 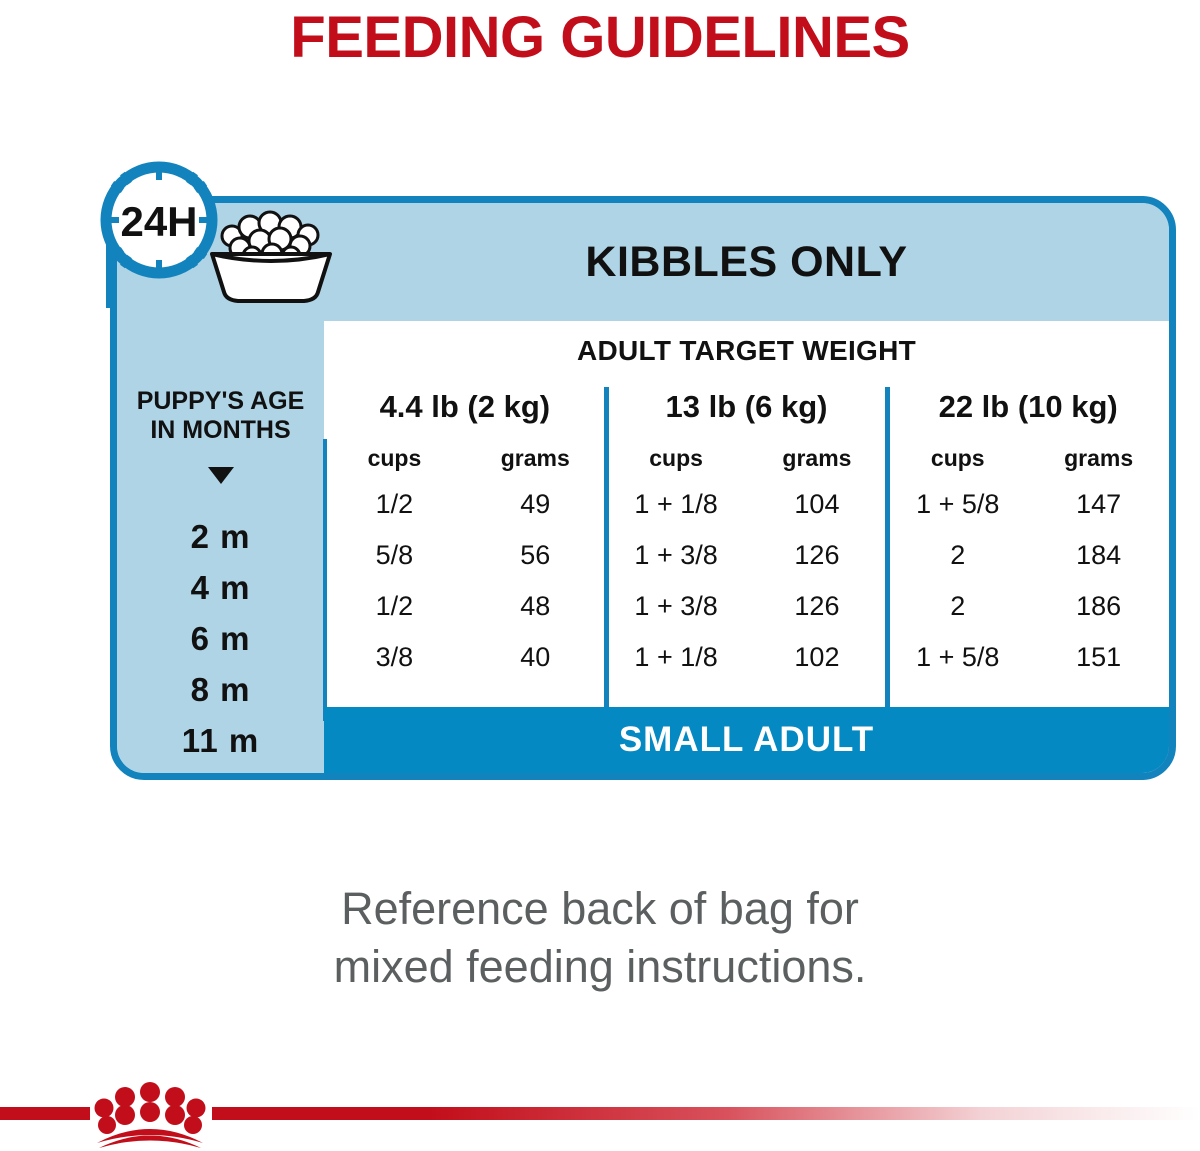 I want to click on list-item: 4 m, so click(x=220, y=587).